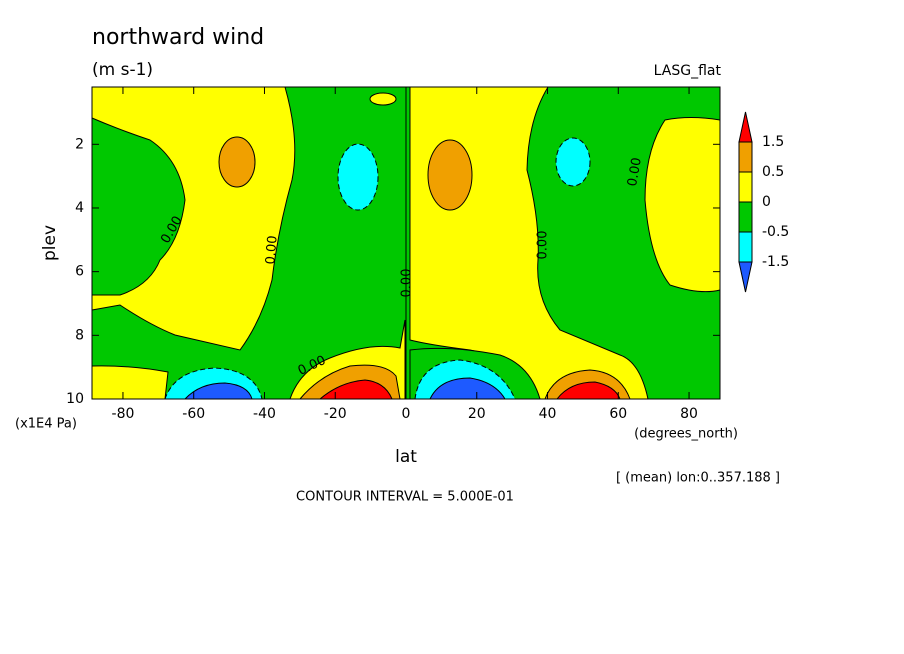 This screenshot has width=904, height=654. Describe the element at coordinates (79, 208) in the screenshot. I see `y-tick-label: 4` at that location.